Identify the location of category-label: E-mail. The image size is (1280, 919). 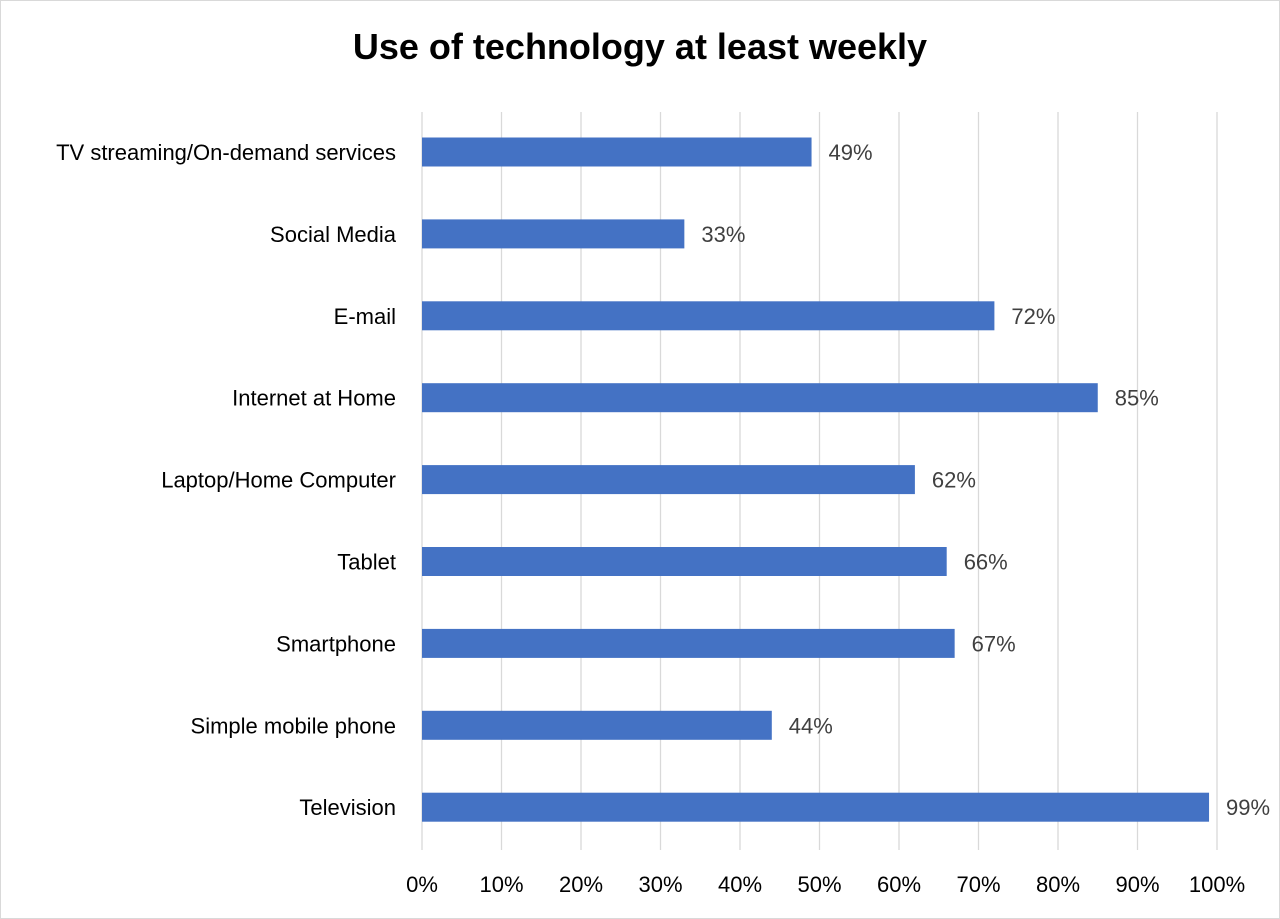
(365, 316).